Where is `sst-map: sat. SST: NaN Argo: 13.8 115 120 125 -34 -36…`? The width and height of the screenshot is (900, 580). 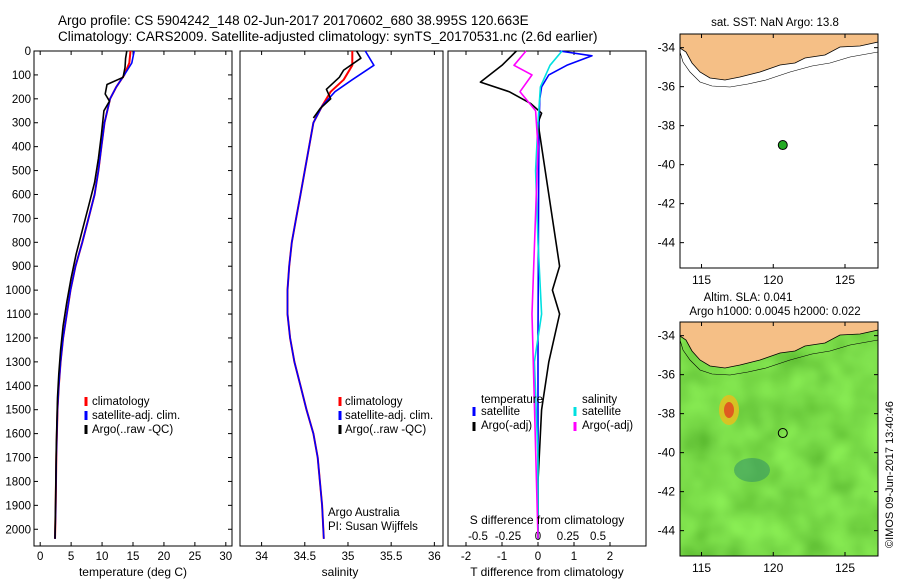 sst-map: sat. SST: NaN Argo: 13.8 115 120 125 -34 -36… is located at coordinates (768, 152).